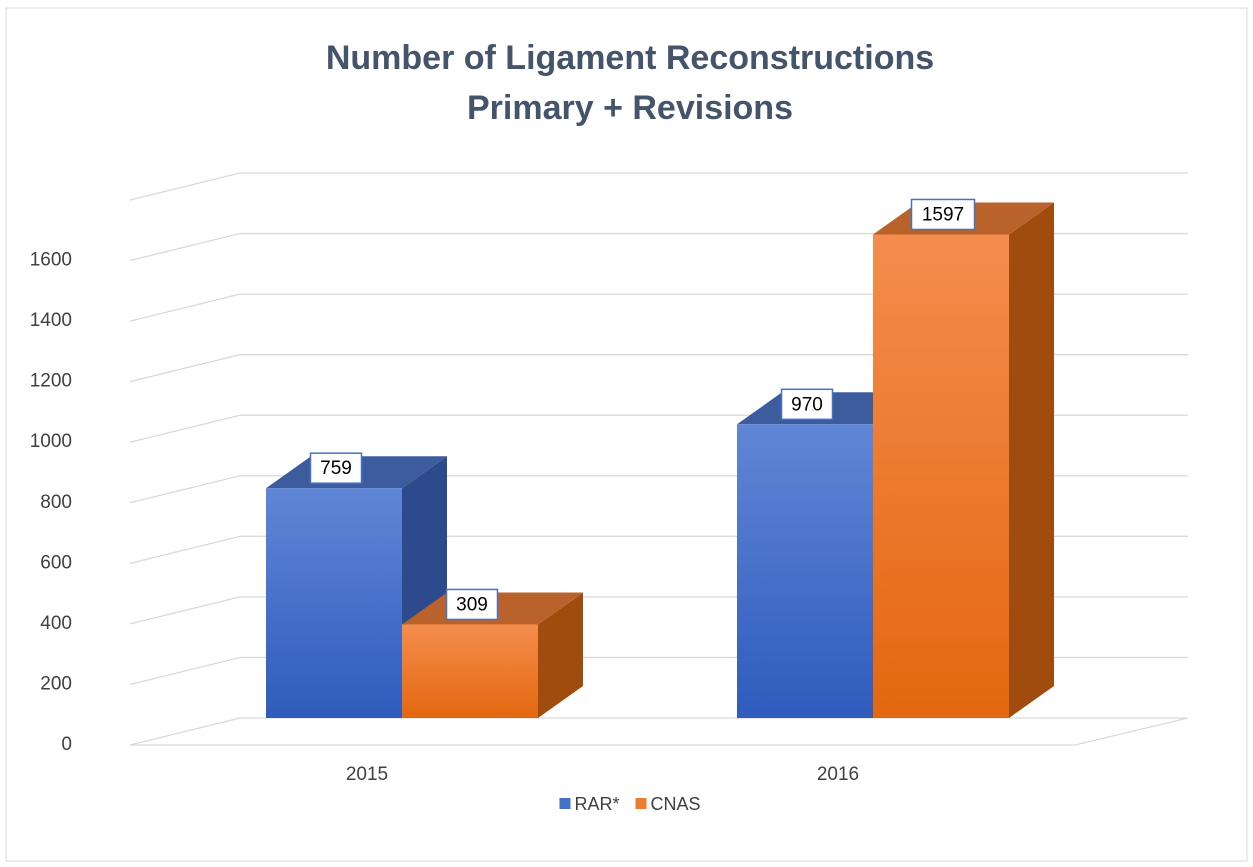  Describe the element at coordinates (56, 683) in the screenshot. I see `y-tick-label: 200` at that location.